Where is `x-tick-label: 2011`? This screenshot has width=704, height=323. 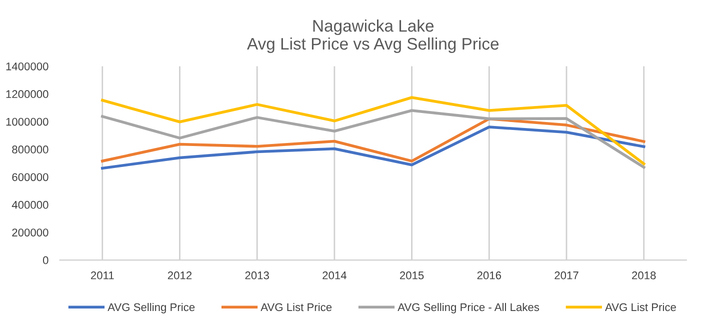
x-tick-label: 2011 is located at coordinates (102, 275).